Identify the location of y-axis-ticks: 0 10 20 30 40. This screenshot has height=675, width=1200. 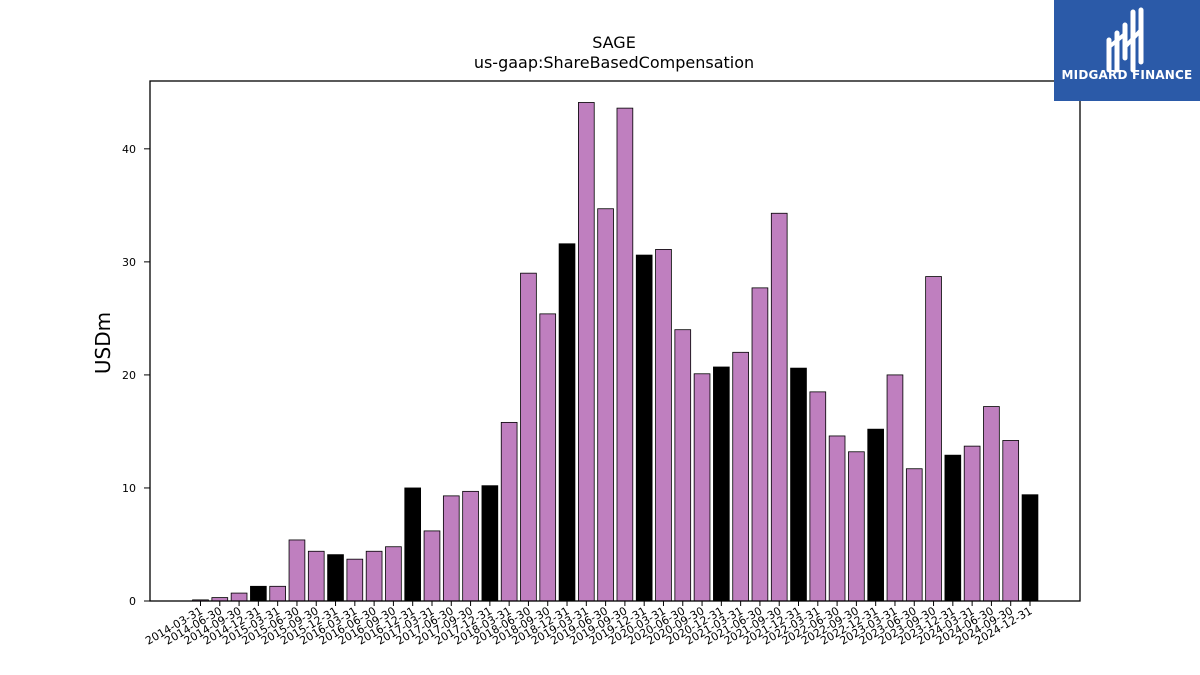
(136, 375).